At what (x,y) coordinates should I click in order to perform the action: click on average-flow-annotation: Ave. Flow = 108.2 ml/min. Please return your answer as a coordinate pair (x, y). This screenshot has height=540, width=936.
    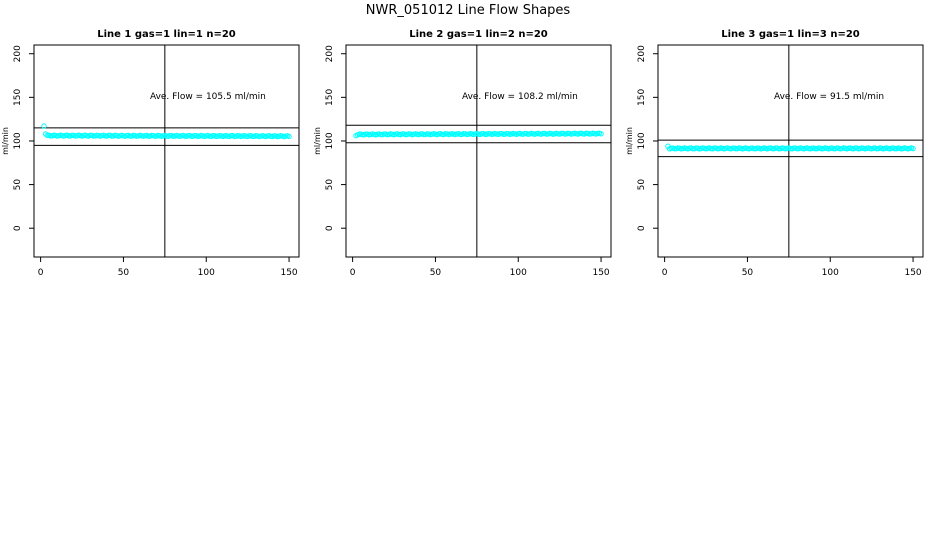
    Looking at the image, I should click on (520, 97).